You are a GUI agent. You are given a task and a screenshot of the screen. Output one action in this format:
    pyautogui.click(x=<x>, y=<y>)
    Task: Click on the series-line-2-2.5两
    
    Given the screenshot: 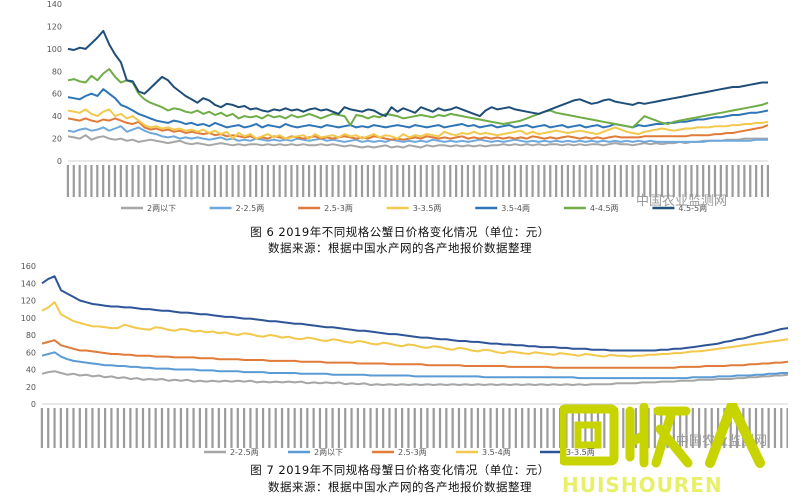 What is the action you would take?
    pyautogui.click(x=414, y=378)
    